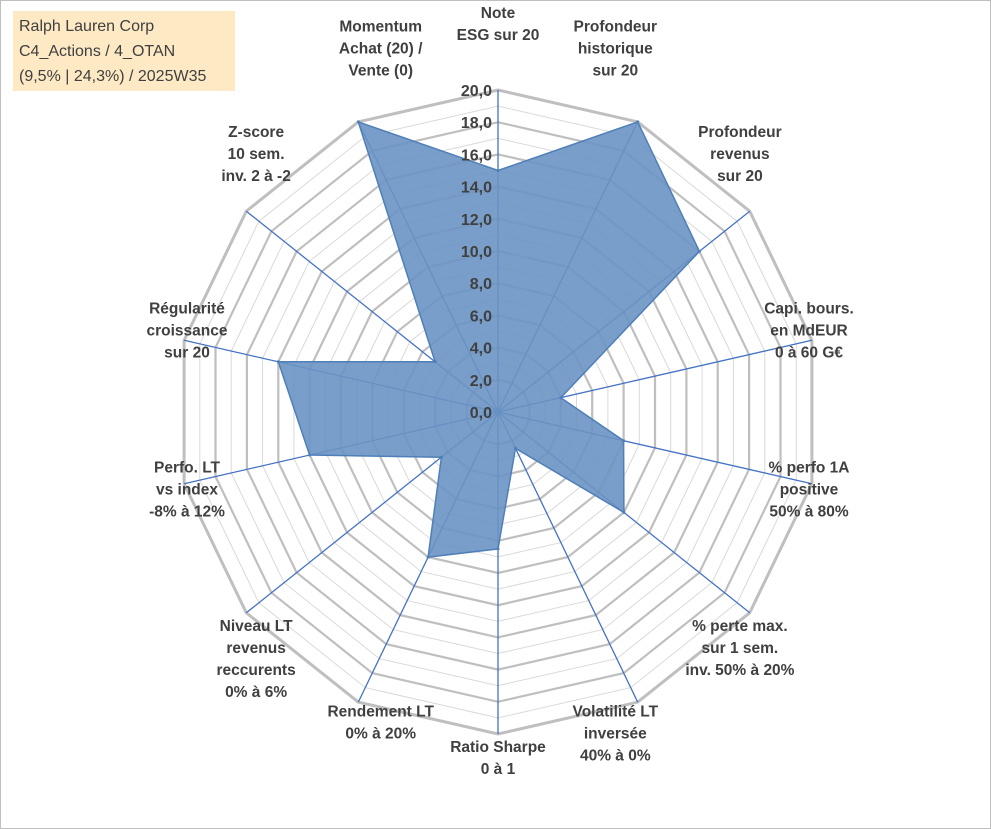 The width and height of the screenshot is (991, 829). Describe the element at coordinates (380, 27) in the screenshot. I see `category-label-line: Momentum` at that location.